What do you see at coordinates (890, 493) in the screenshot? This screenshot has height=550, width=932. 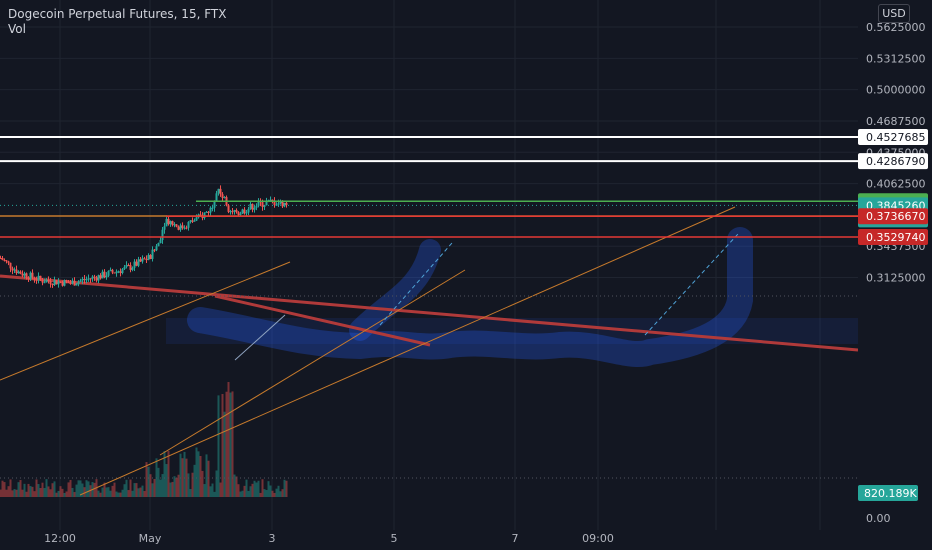 I see `volume-tag-label: 820.189K` at bounding box center [890, 493].